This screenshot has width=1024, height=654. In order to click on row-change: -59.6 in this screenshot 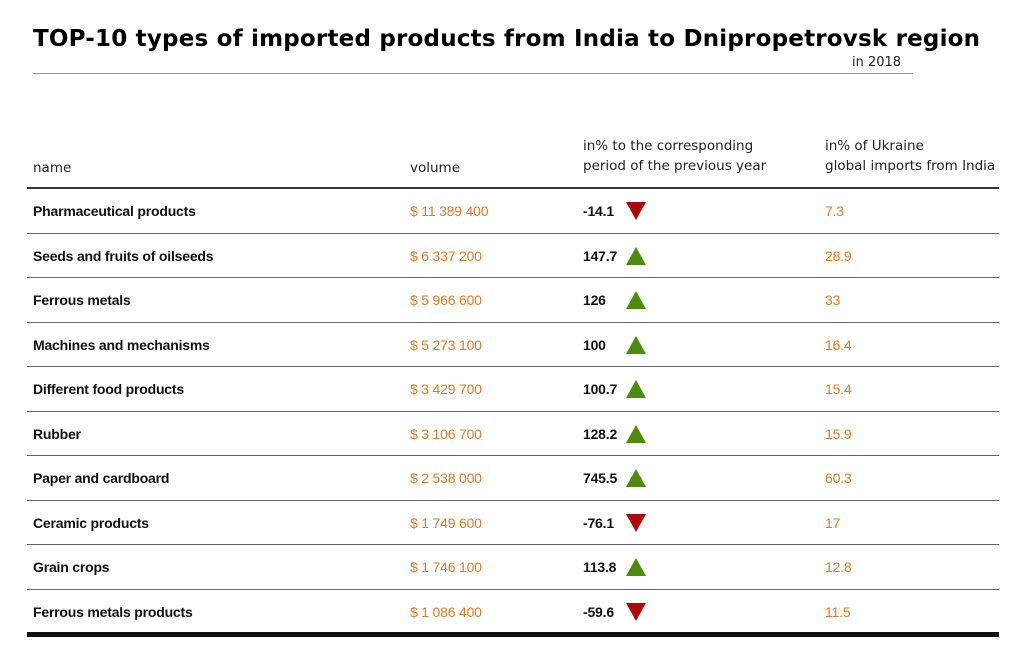, I will do `click(598, 611)`.